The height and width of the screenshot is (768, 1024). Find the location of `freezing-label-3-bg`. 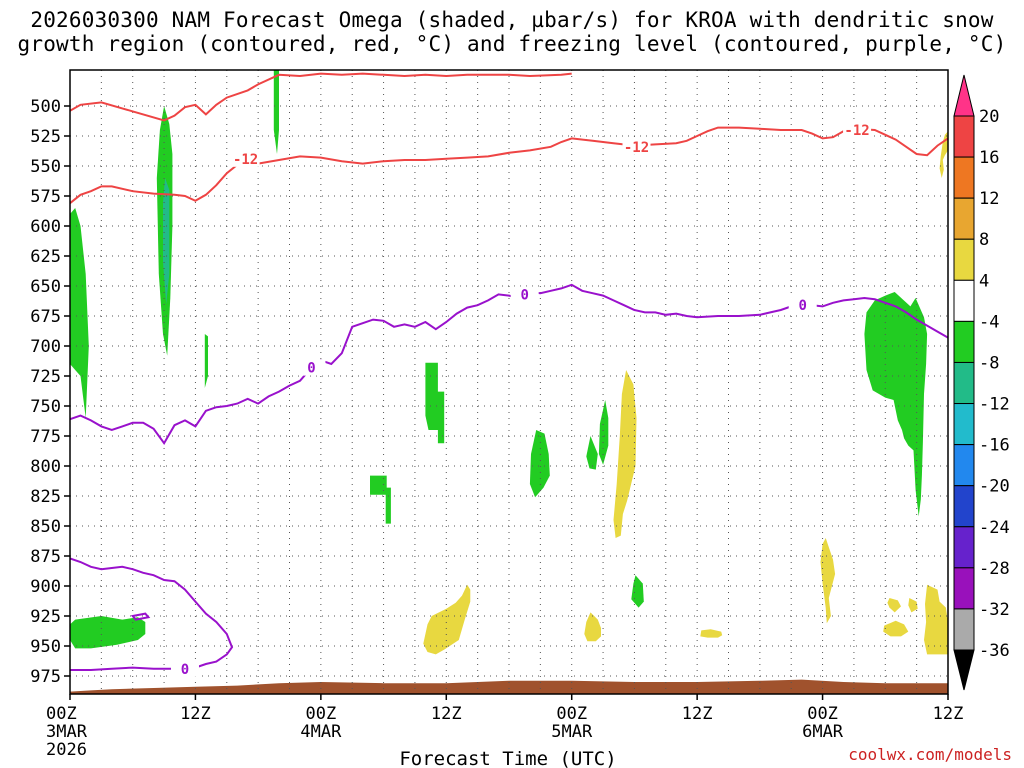

freezing-label-3-bg is located at coordinates (802, 305).